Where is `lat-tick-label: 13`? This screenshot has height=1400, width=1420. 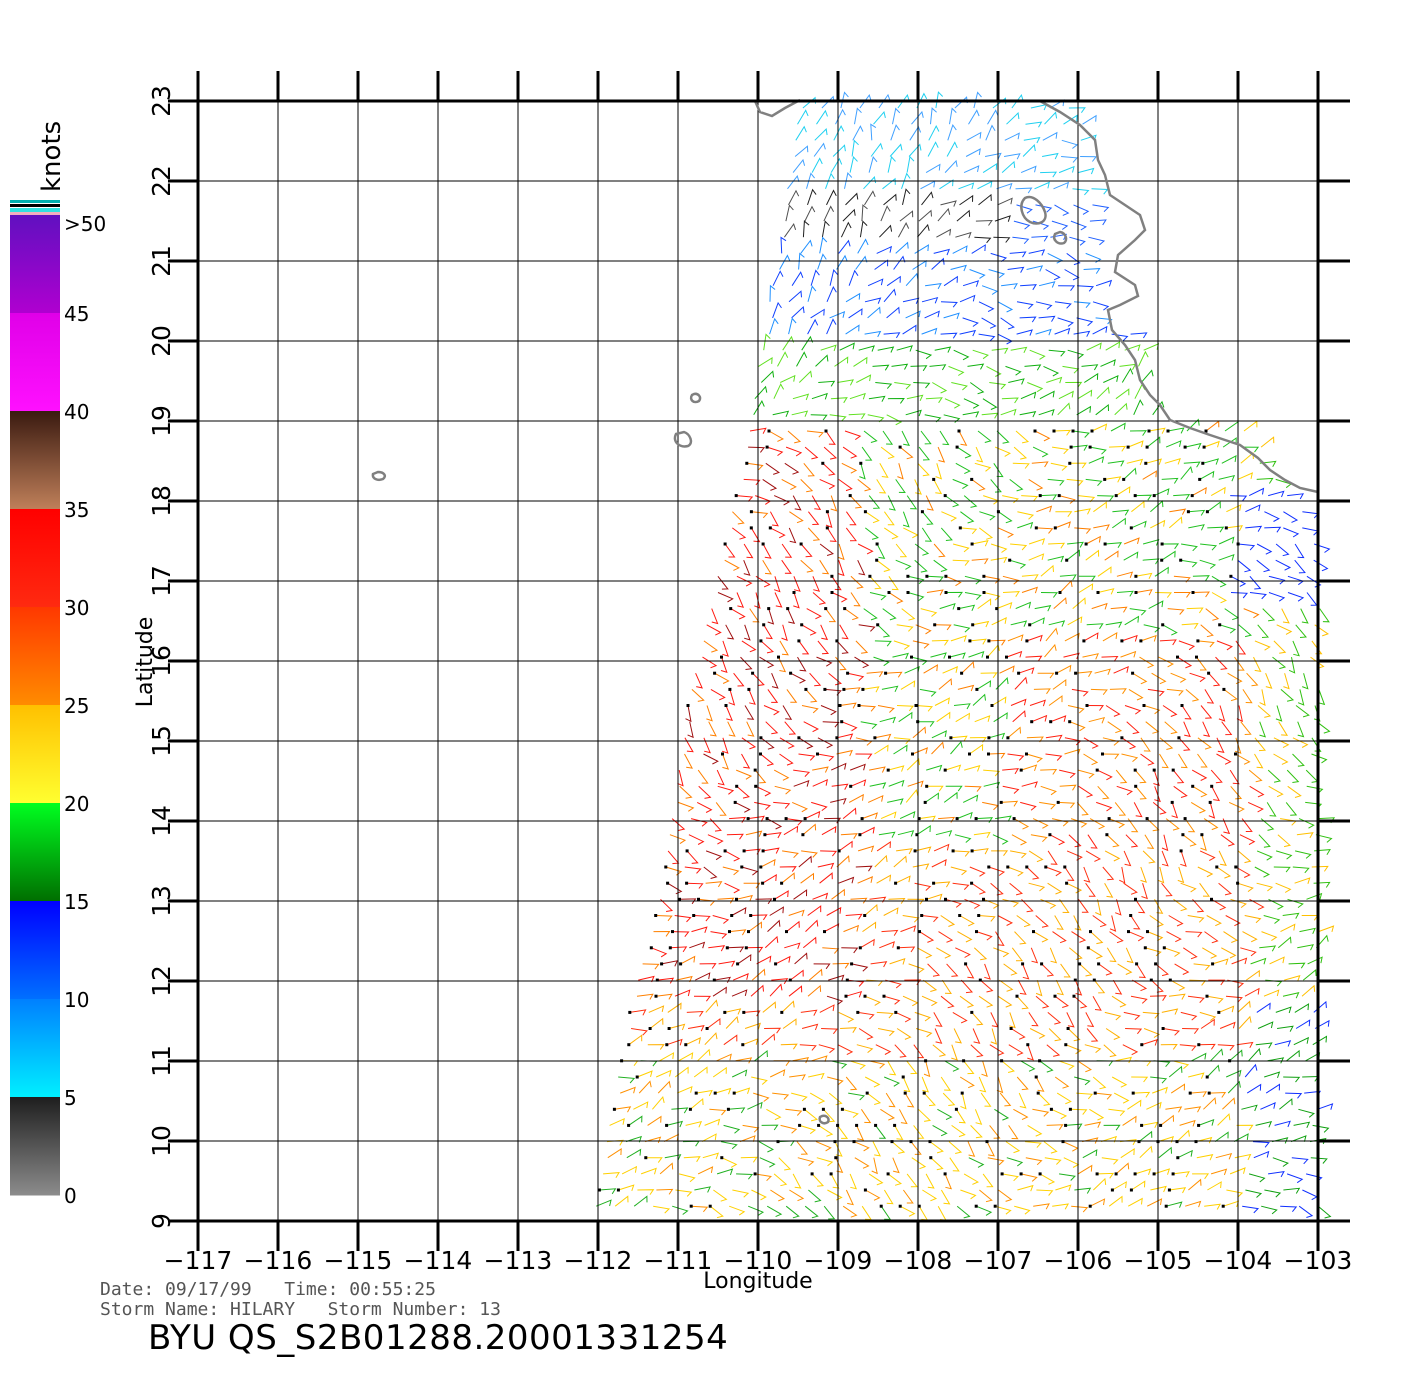 lat-tick-label: 13 is located at coordinates (161, 901).